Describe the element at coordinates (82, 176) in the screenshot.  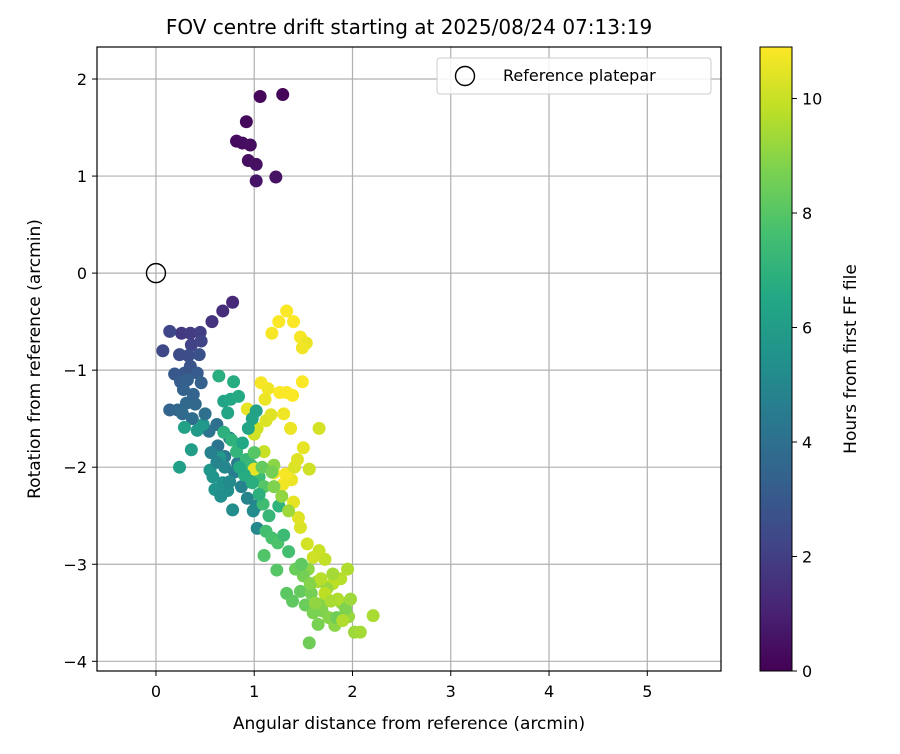
I see `y-tick-label: 1` at that location.